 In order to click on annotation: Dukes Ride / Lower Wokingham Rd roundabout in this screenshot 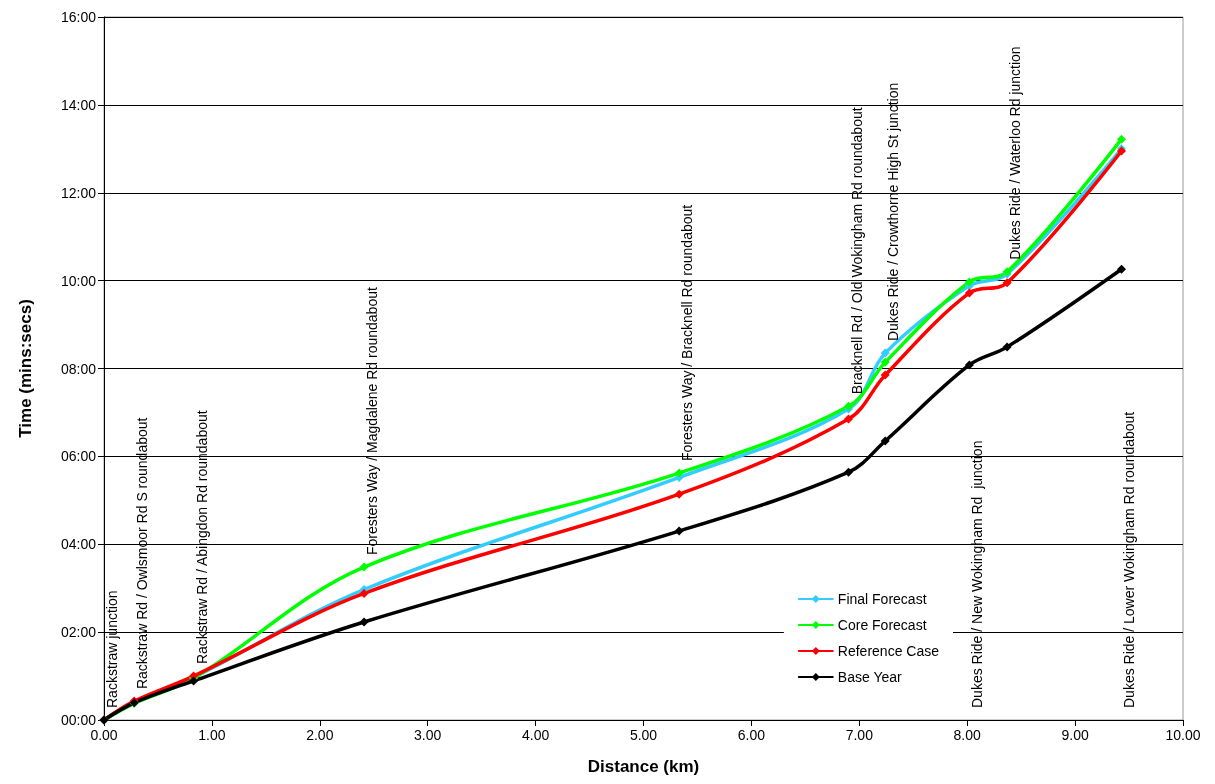, I will do `click(1129, 559)`.